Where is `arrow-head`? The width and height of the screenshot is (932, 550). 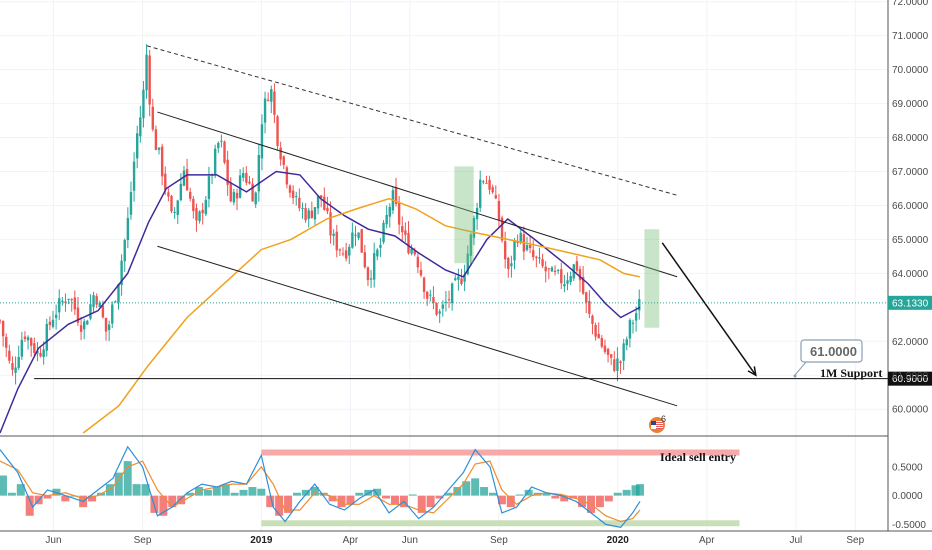 arrow-head is located at coordinates (752, 371).